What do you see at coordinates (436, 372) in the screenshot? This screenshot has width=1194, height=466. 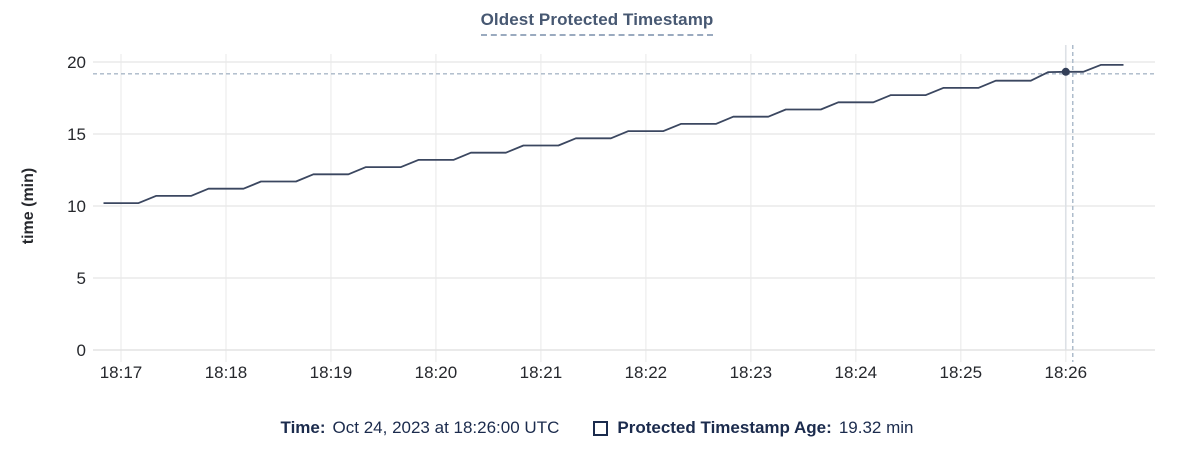 I see `x-tick-label: 18:20` at bounding box center [436, 372].